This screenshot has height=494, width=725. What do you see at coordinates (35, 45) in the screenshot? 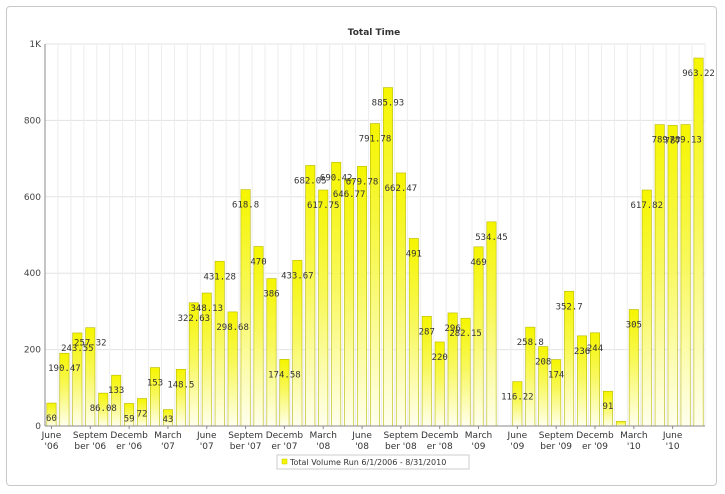
I see `y-tick-label: 1K` at bounding box center [35, 45].